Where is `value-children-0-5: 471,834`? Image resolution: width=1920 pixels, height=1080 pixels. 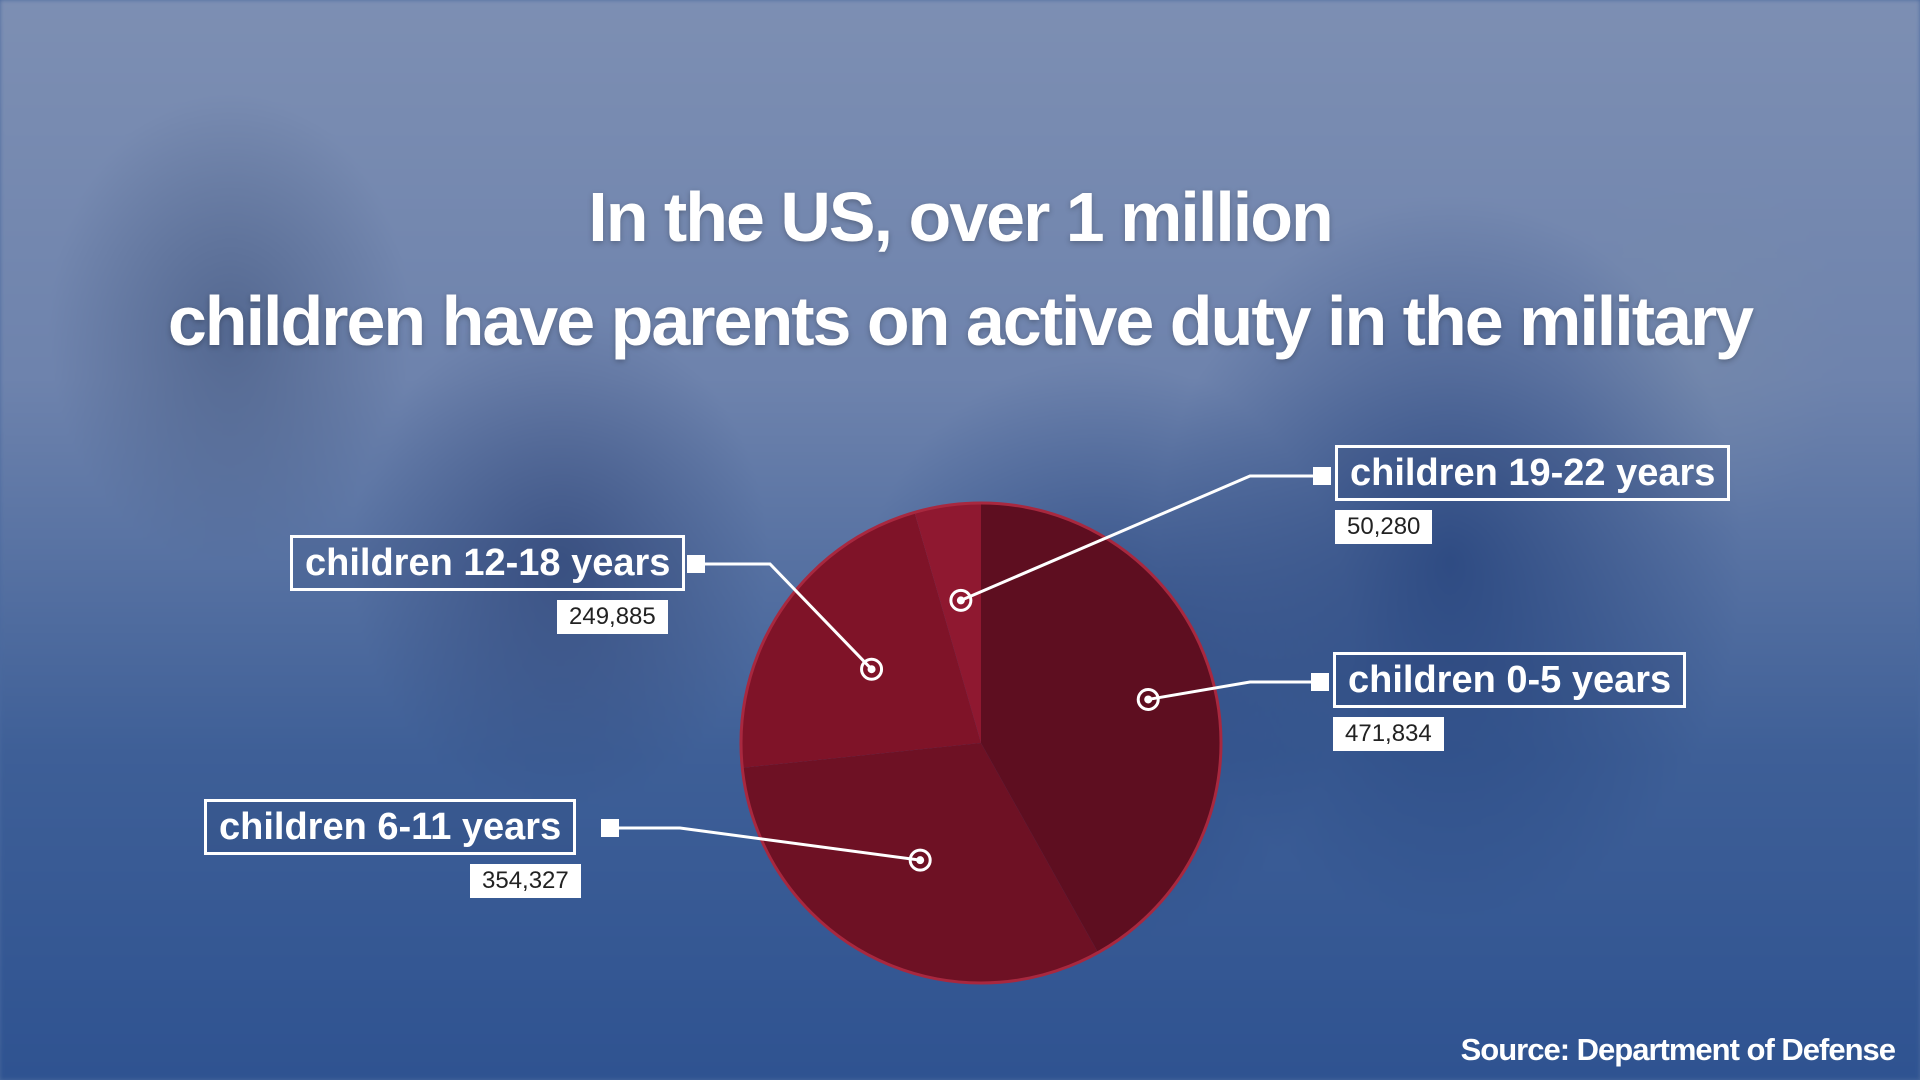 value-children-0-5: 471,834 is located at coordinates (1388, 734).